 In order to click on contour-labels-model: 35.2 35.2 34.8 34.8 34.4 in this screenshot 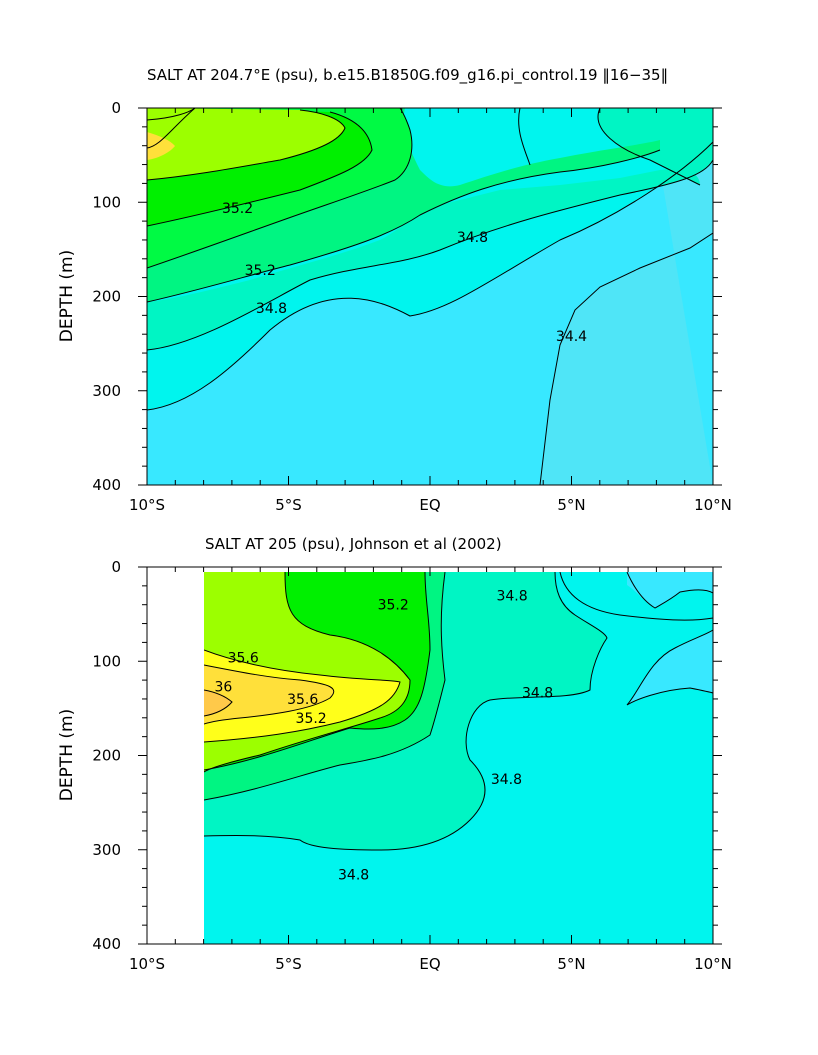, I will do `click(404, 273)`.